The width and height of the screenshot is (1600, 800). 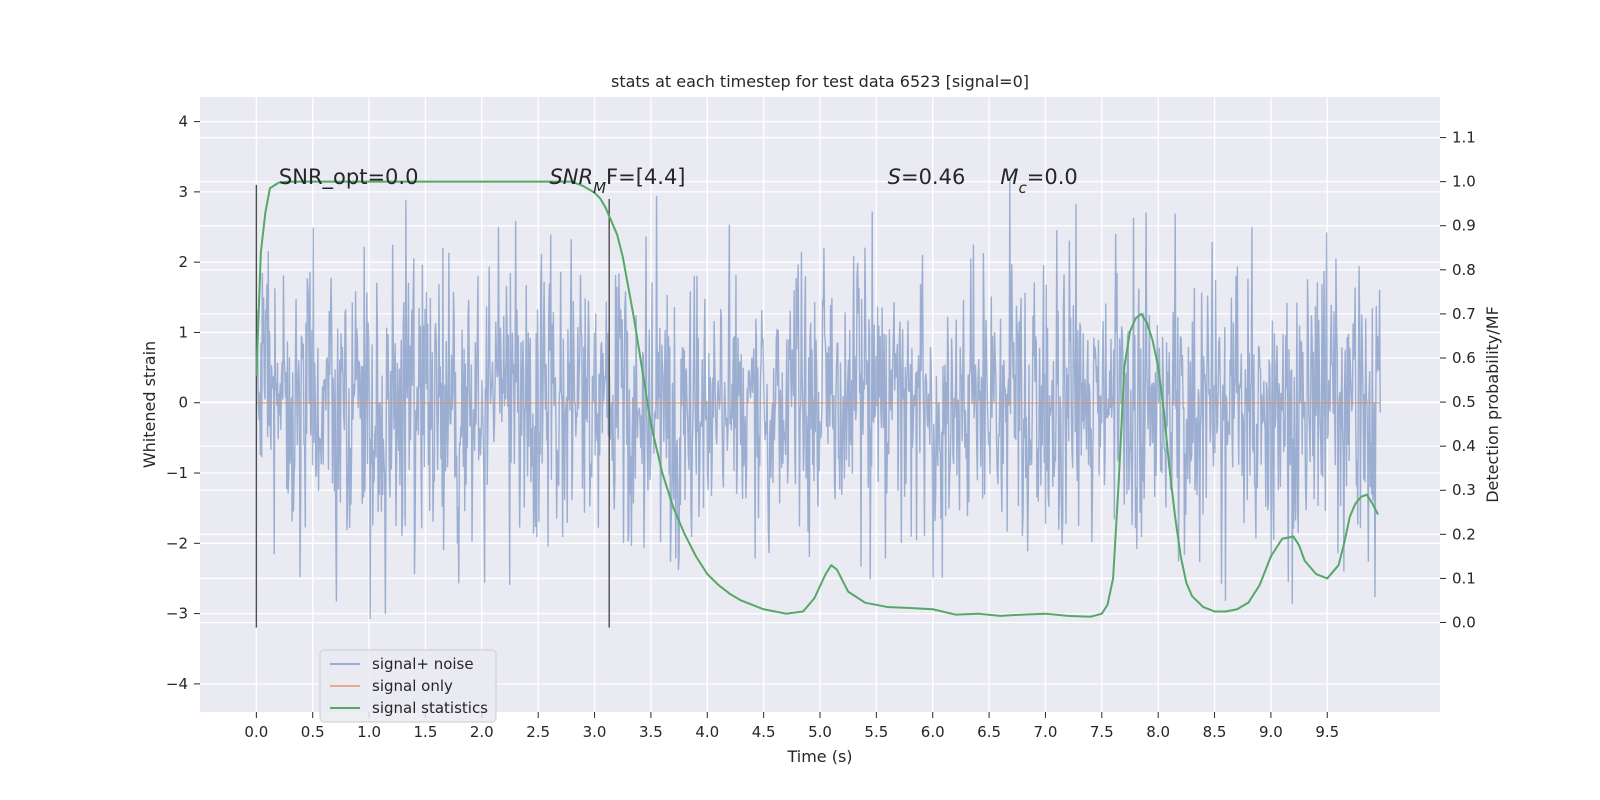 What do you see at coordinates (1102, 732) in the screenshot?
I see `x-tick-label: 7.5` at bounding box center [1102, 732].